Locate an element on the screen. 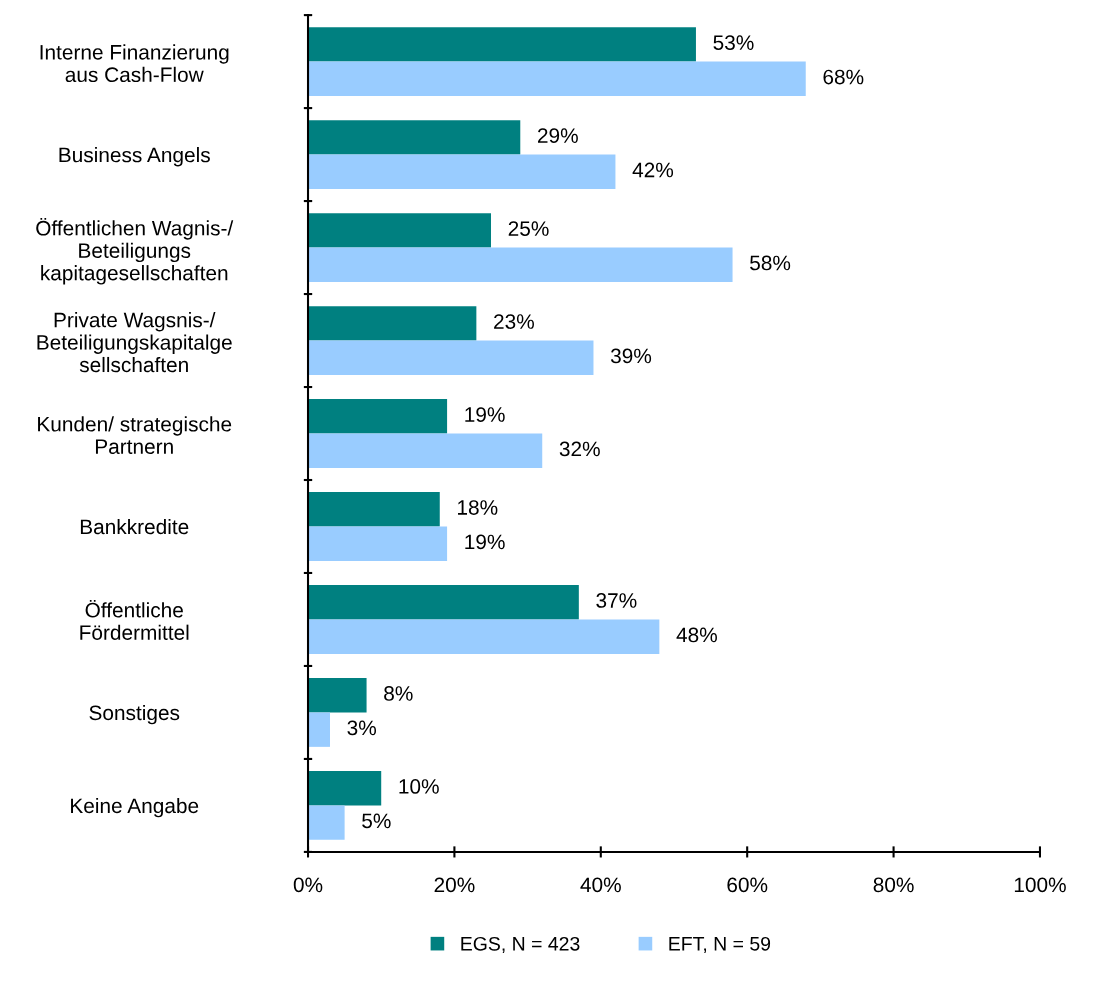  data-label: 3% is located at coordinates (362, 728).